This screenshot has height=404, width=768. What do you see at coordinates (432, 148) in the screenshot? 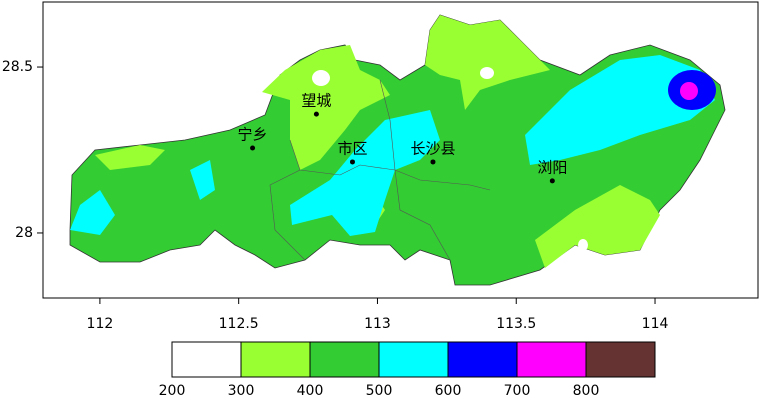
I see `place-label: 长沙县` at bounding box center [432, 148].